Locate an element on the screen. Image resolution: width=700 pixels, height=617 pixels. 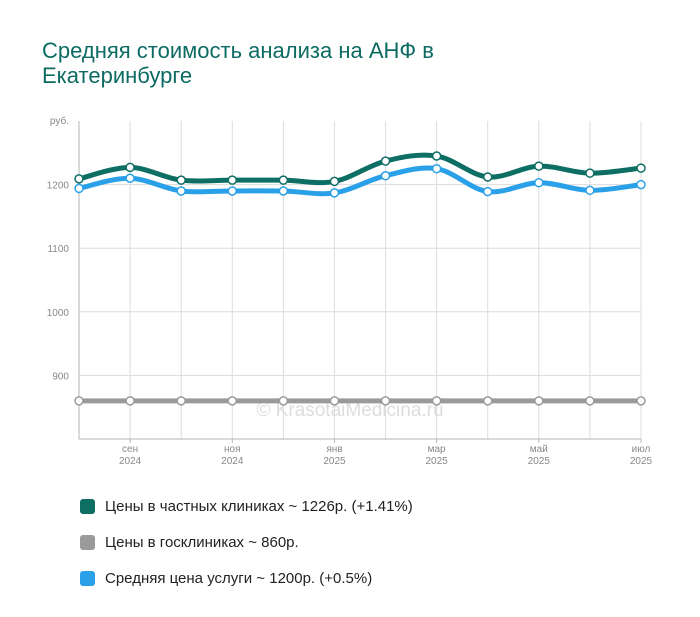
x-tick-label-month: июл is located at coordinates (641, 449).